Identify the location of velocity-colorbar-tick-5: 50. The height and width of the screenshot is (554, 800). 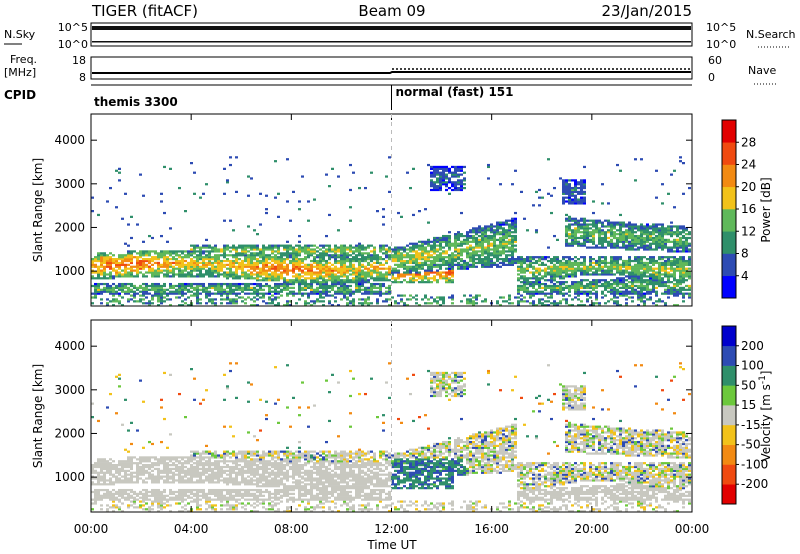
(748, 385).